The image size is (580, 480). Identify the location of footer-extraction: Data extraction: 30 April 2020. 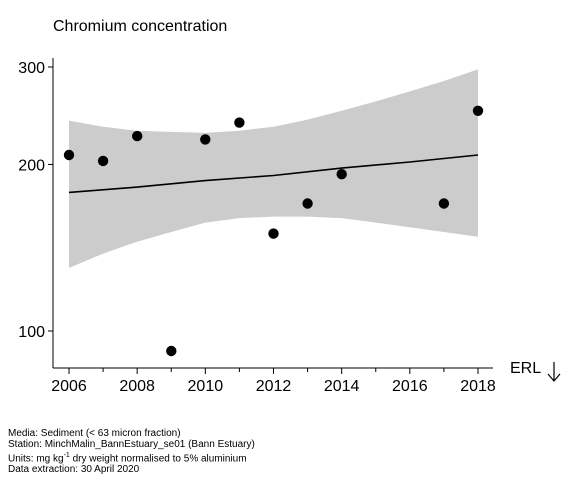
(74, 470).